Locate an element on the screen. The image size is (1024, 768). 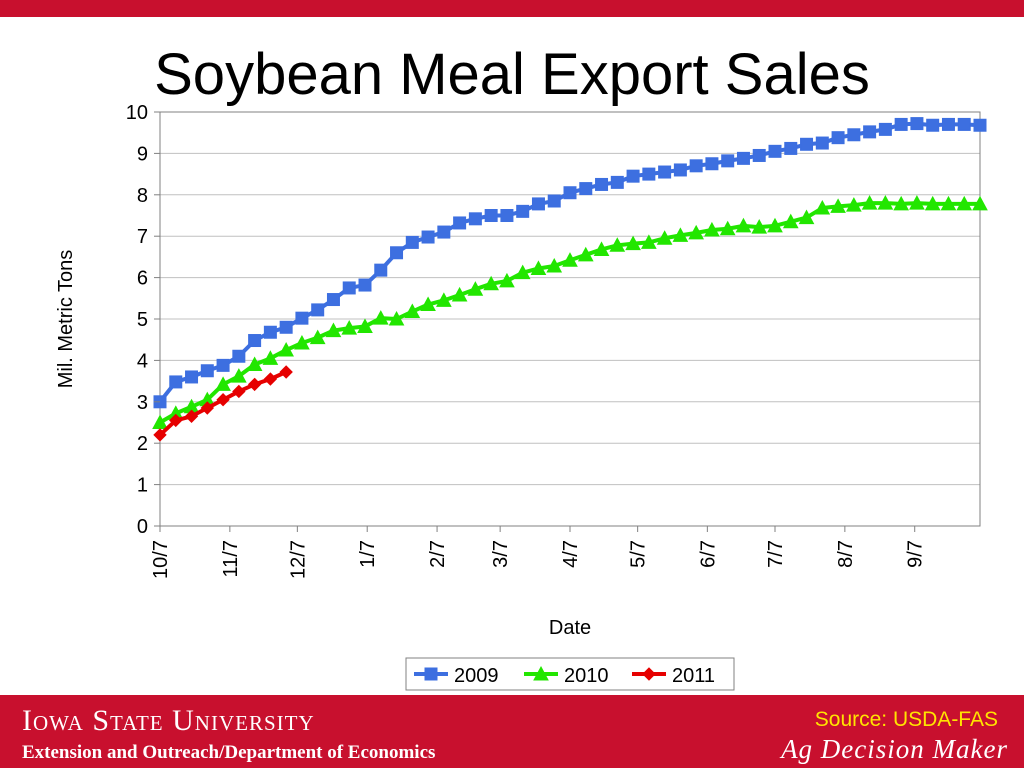
legend-label: 2009 is located at coordinates (476, 676).